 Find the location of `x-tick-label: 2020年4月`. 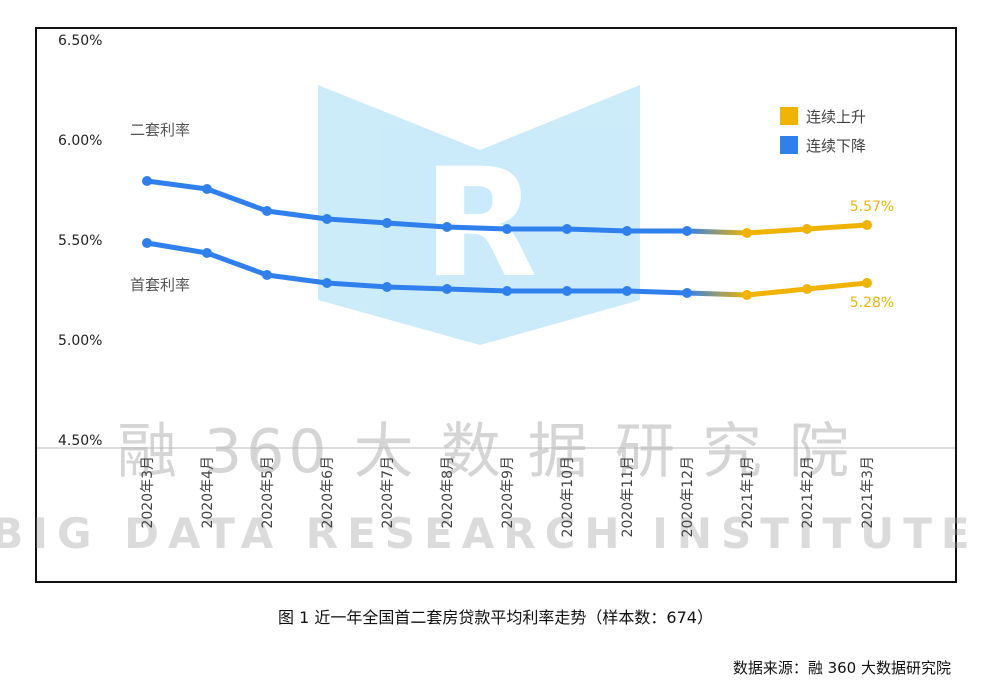

x-tick-label: 2020年4月 is located at coordinates (208, 492).